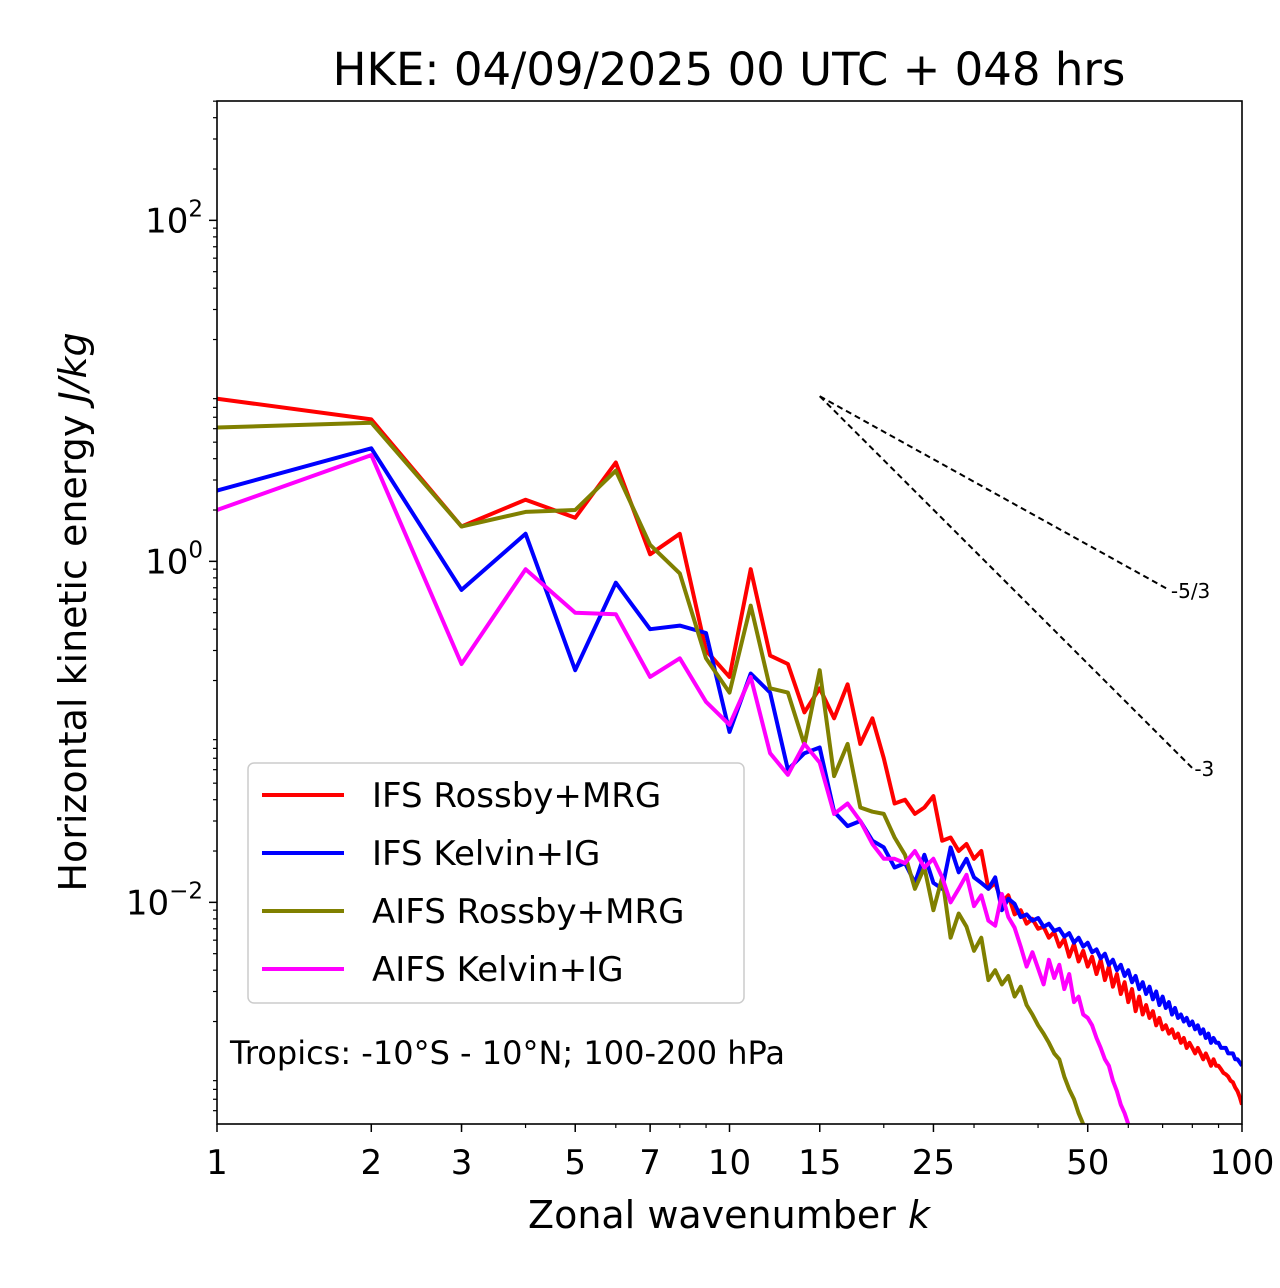 Image resolution: width=1280 pixels, height=1288 pixels. Describe the element at coordinates (1087, 1163) in the screenshot. I see `x-tick-label: 50` at that location.